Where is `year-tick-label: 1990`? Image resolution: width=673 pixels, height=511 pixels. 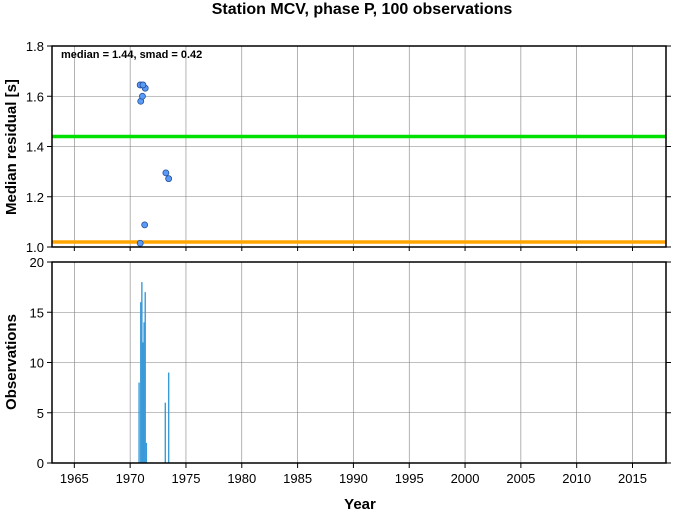 year-tick-label: 1990 is located at coordinates (353, 478).